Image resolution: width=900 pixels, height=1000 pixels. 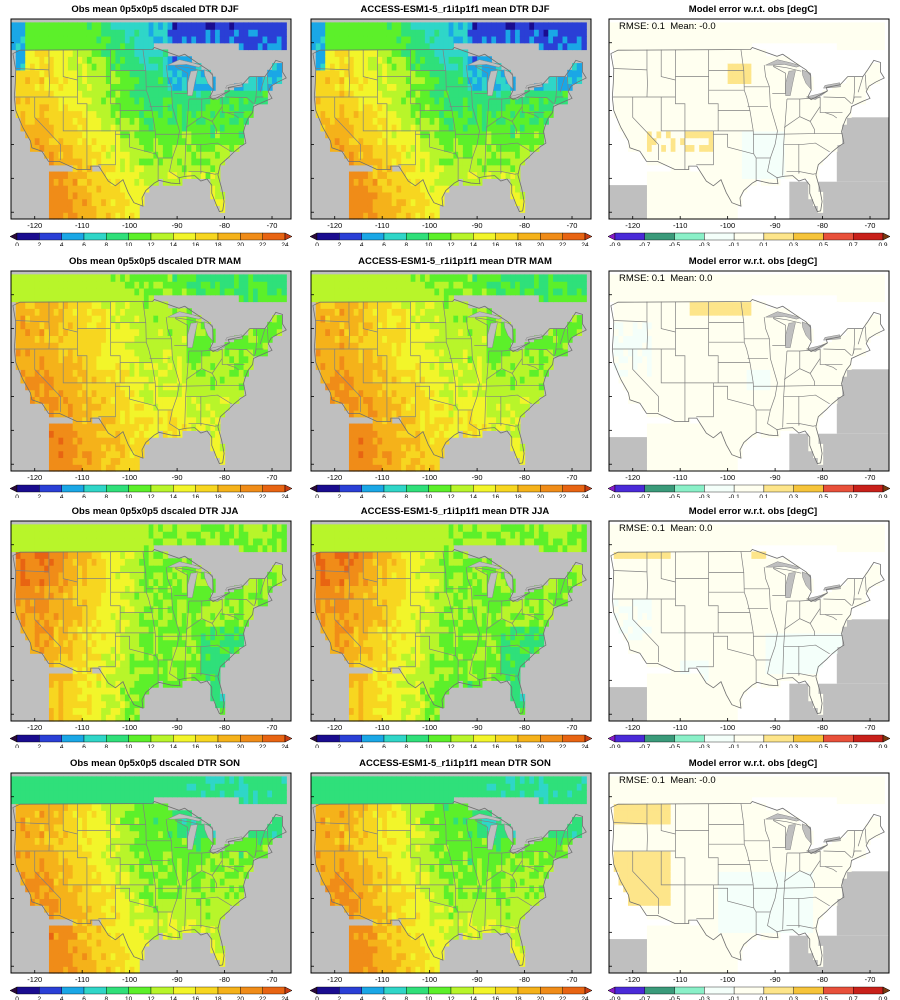 I want to click on error-stats: RMSE: 0.1 Mean: -0.0, so click(x=667, y=26).